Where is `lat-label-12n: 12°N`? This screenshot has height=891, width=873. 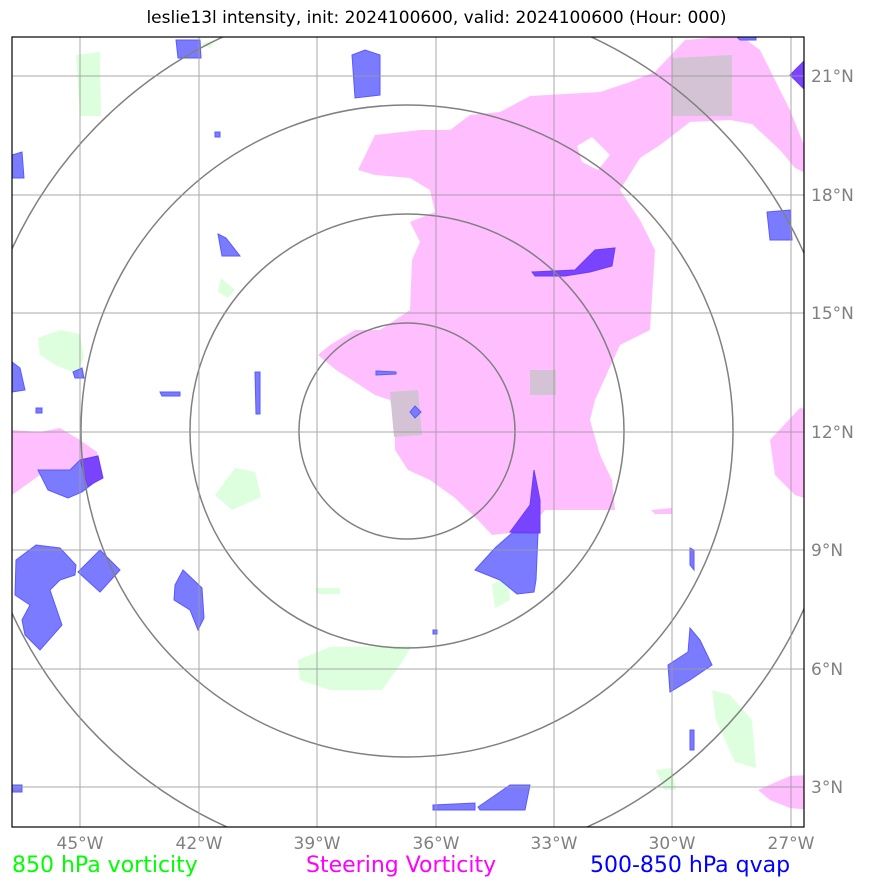 lat-label-12n: 12°N is located at coordinates (832, 433).